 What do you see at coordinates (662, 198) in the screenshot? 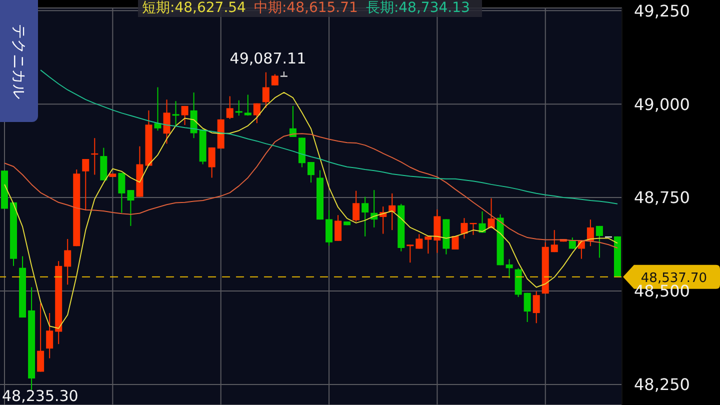
I see `y-tick-label: 48,750` at bounding box center [662, 198].